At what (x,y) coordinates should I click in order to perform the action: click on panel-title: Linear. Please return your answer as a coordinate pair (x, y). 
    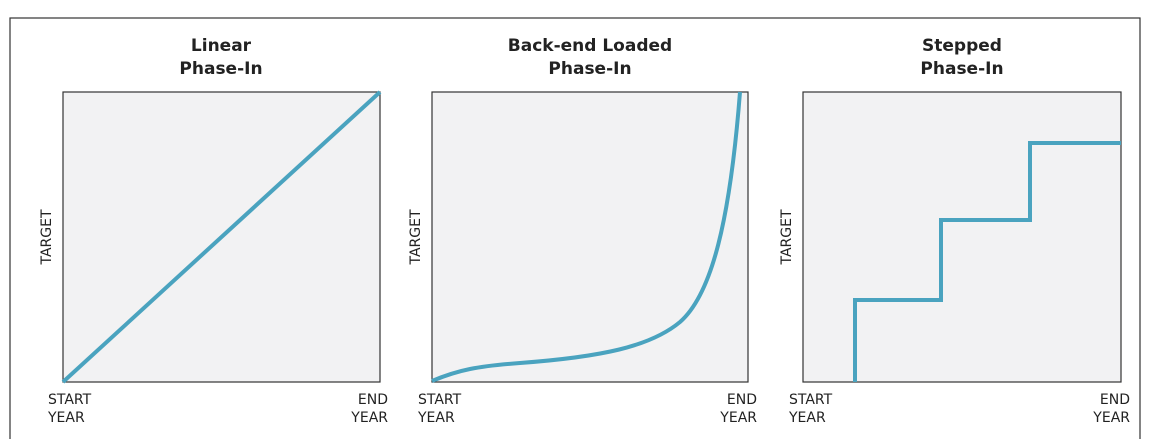
    Looking at the image, I should click on (221, 46).